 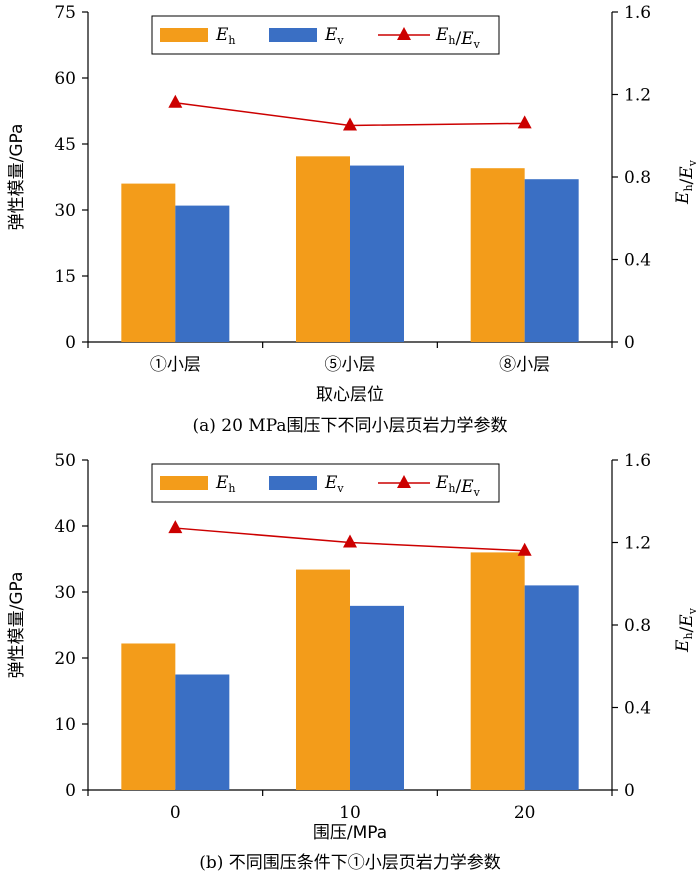 What do you see at coordinates (525, 813) in the screenshot?
I see `x-tick-label: 20` at bounding box center [525, 813].